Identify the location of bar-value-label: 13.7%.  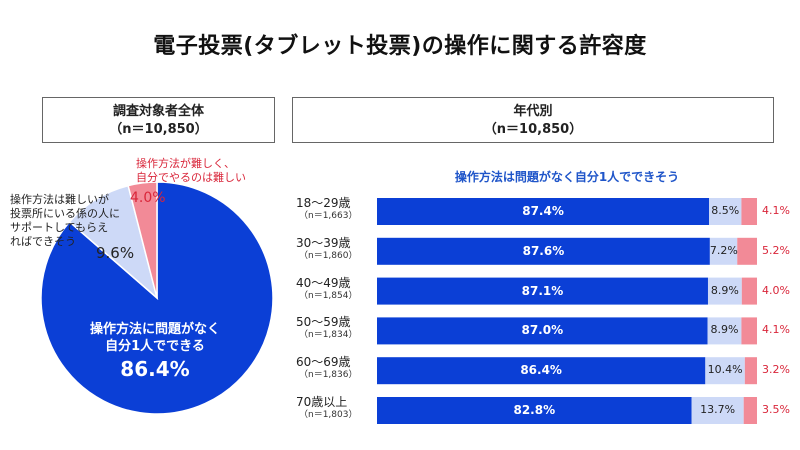
(718, 409).